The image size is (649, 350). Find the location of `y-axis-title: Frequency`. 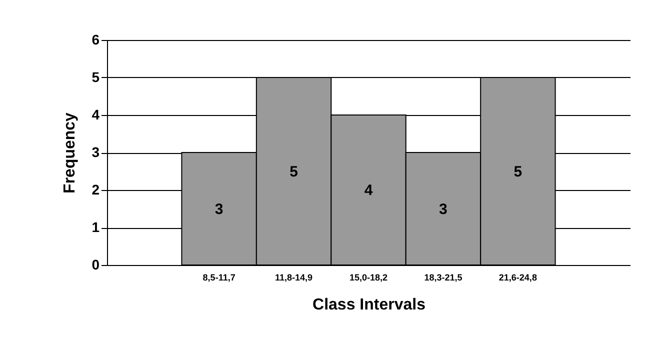

y-axis-title: Frequency is located at coordinates (70, 153).